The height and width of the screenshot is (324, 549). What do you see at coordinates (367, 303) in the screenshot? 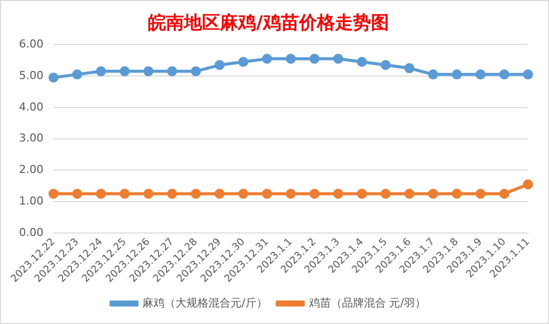
I see `legend-label: 鸡苗（品牌混合 元/羽）` at bounding box center [367, 303].